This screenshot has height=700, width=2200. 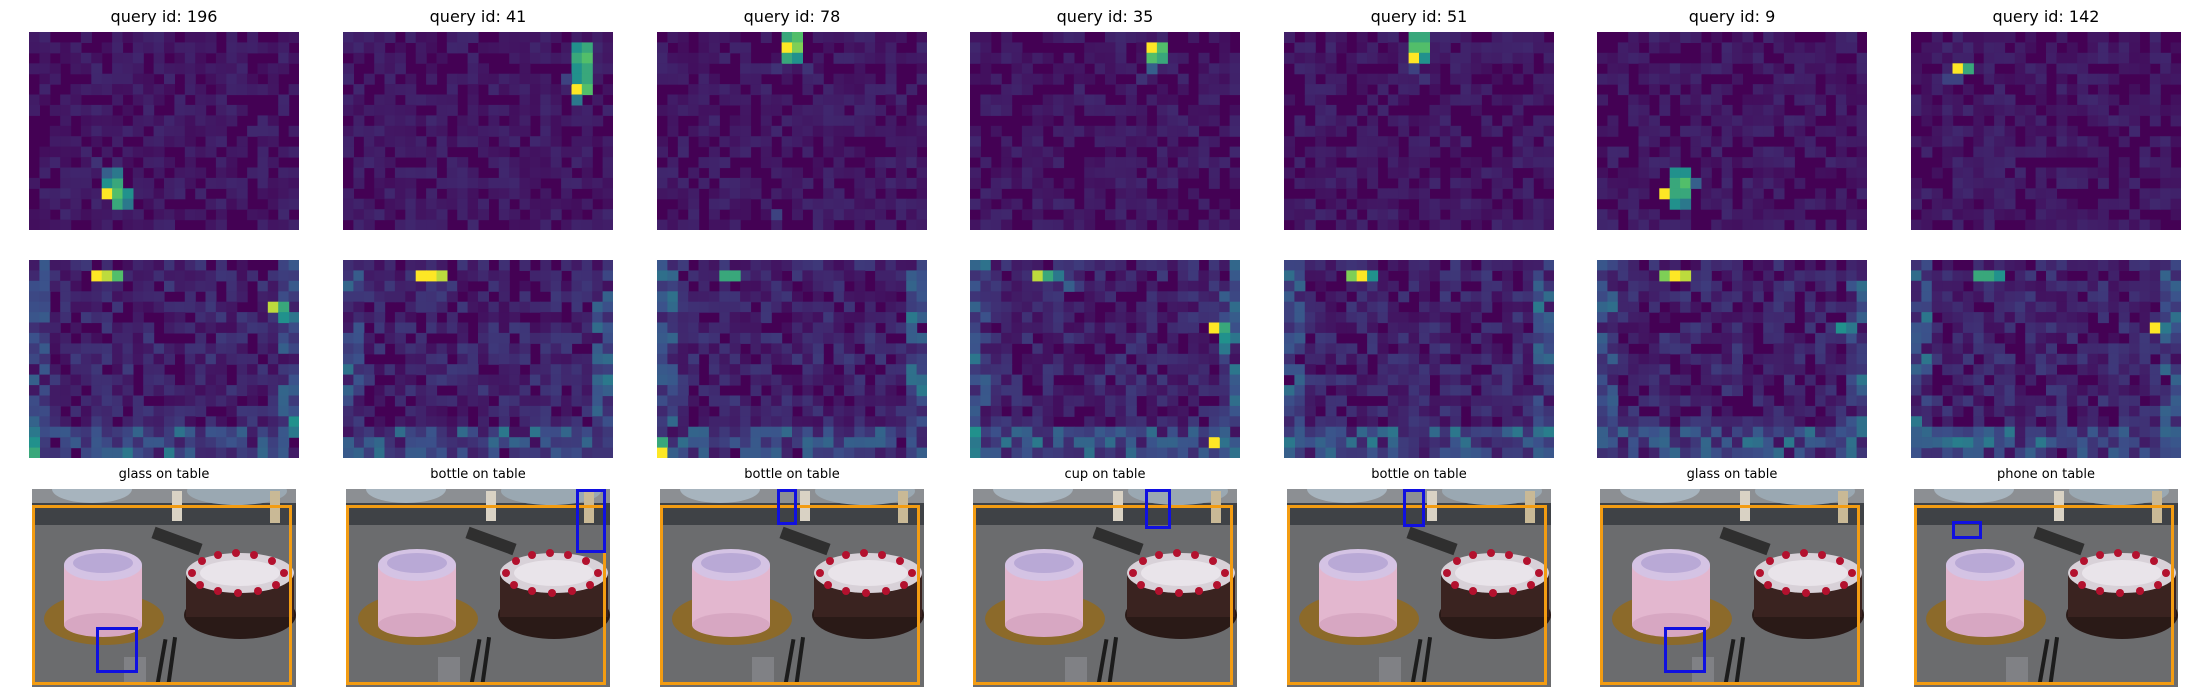 I want to click on query-title: query id: 35, so click(x=1105, y=16).